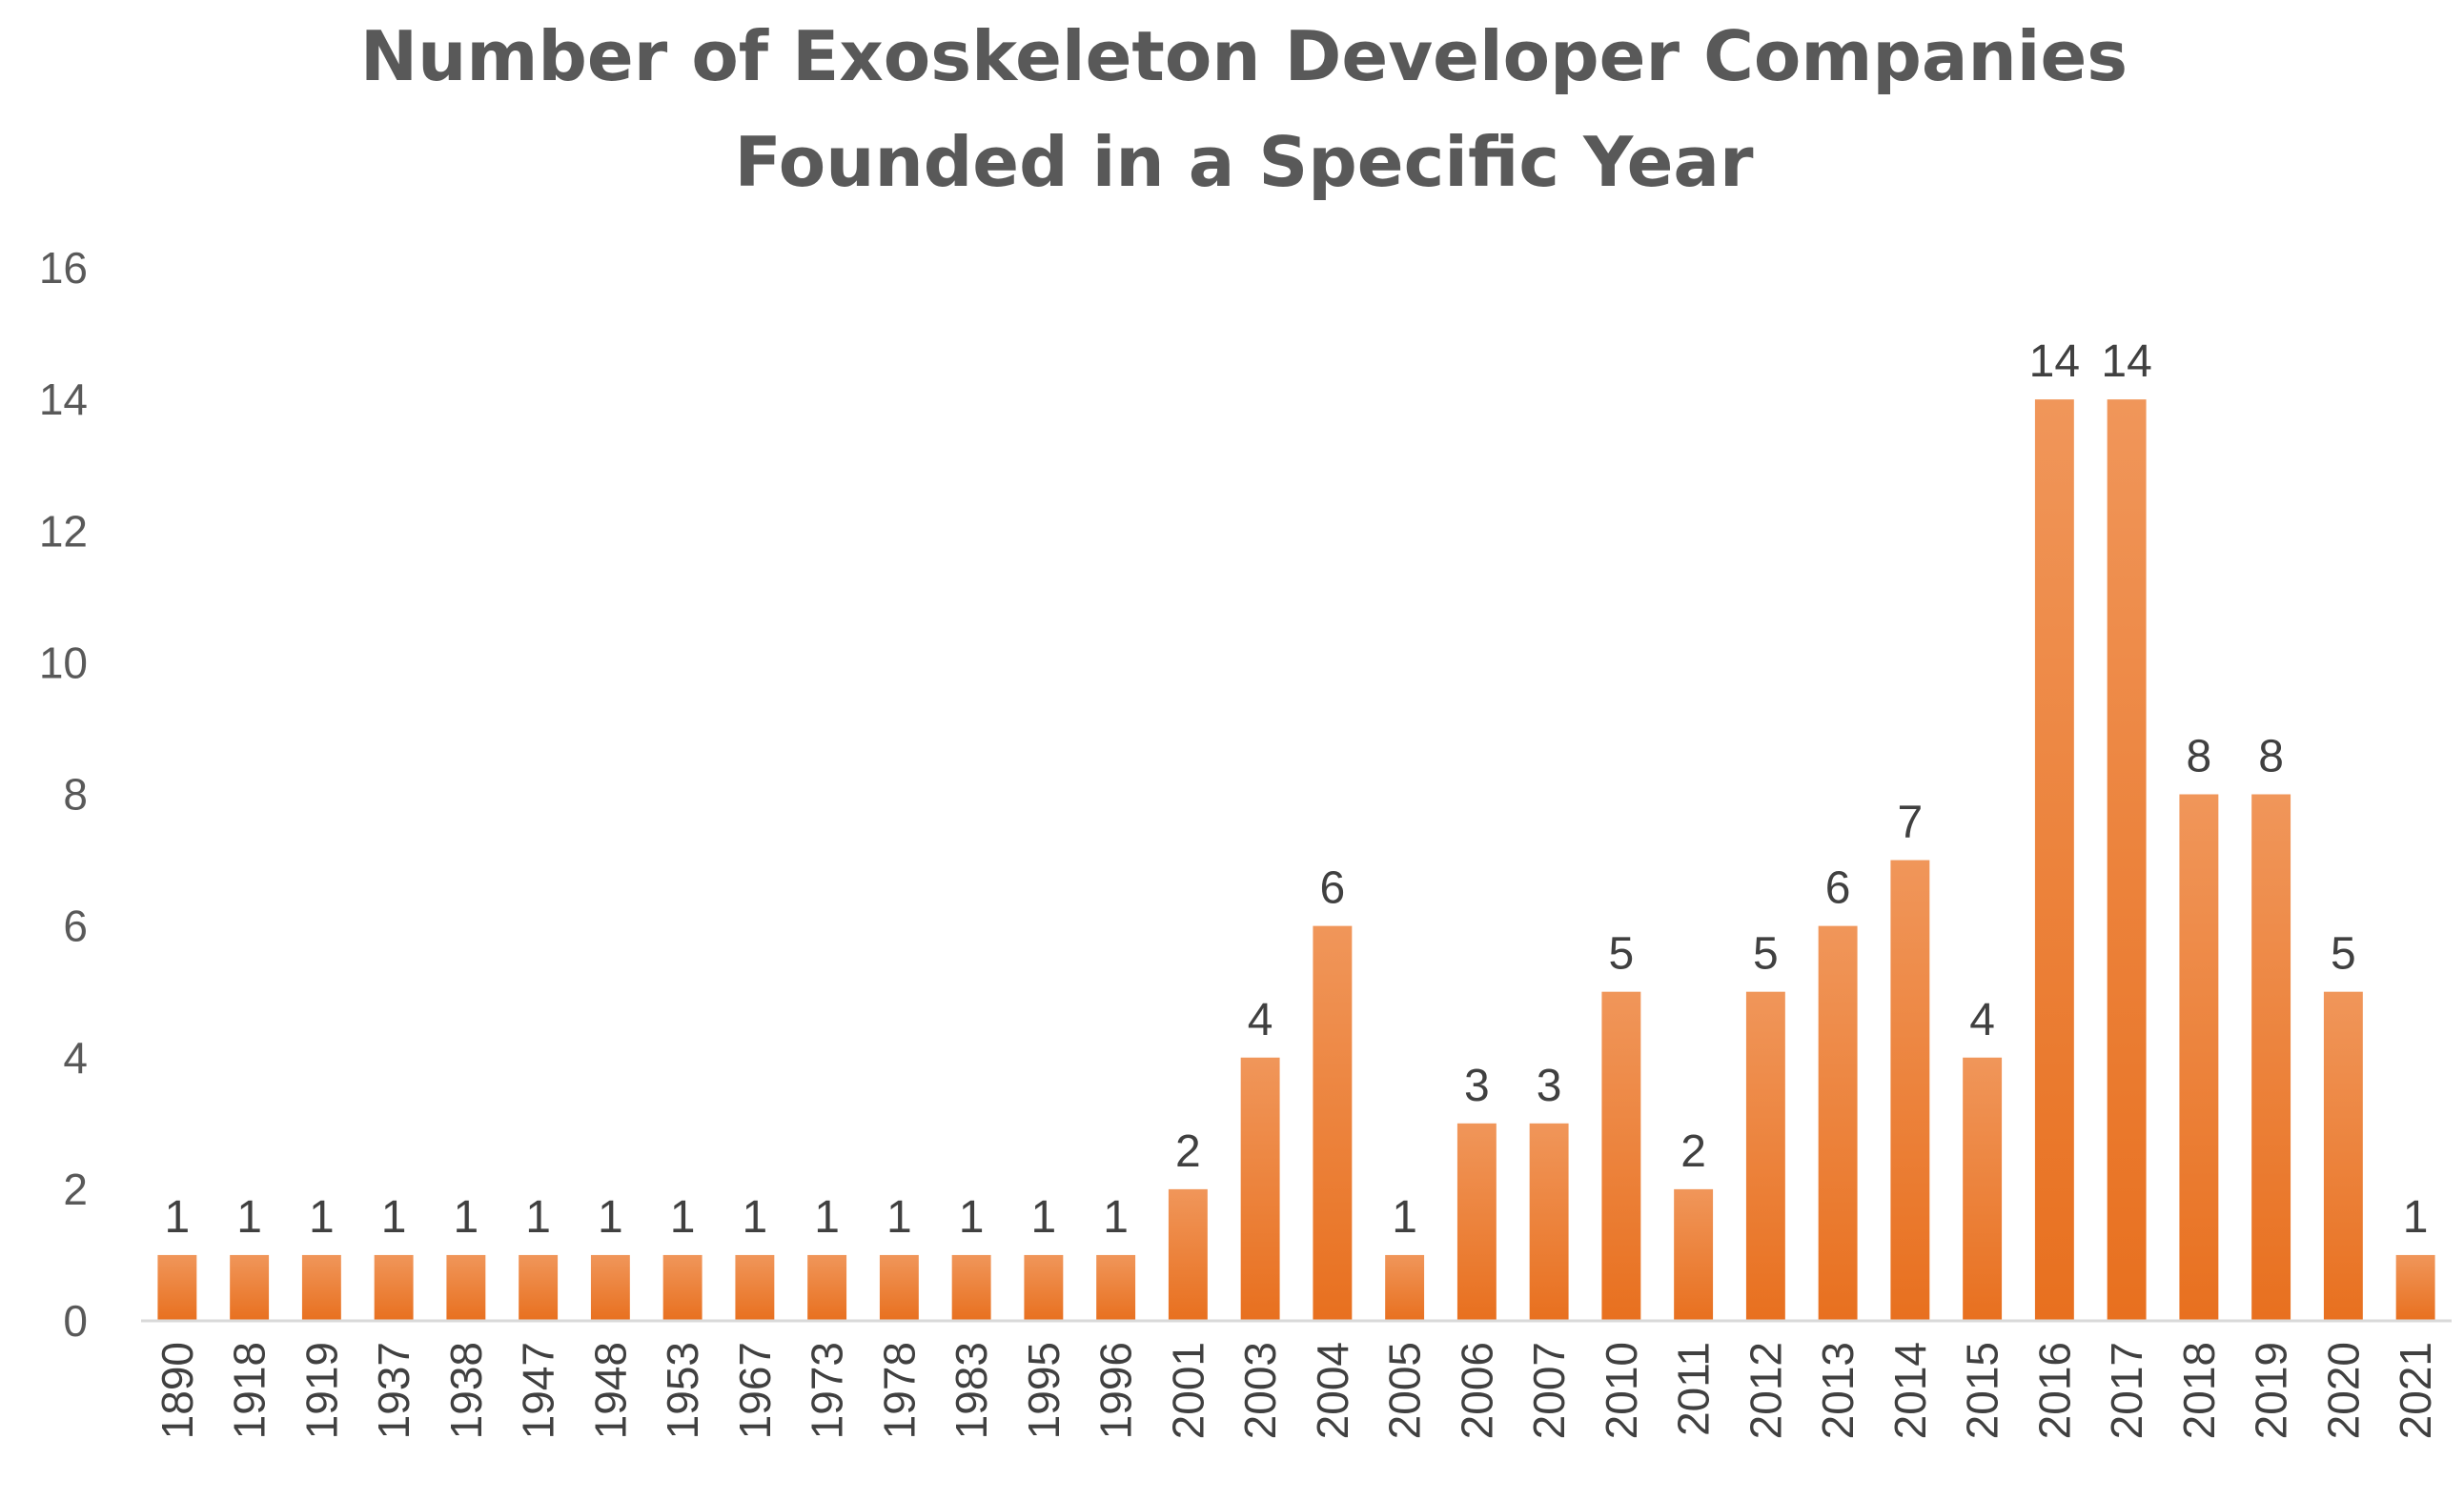  I want to click on bar-1978, so click(899, 1287).